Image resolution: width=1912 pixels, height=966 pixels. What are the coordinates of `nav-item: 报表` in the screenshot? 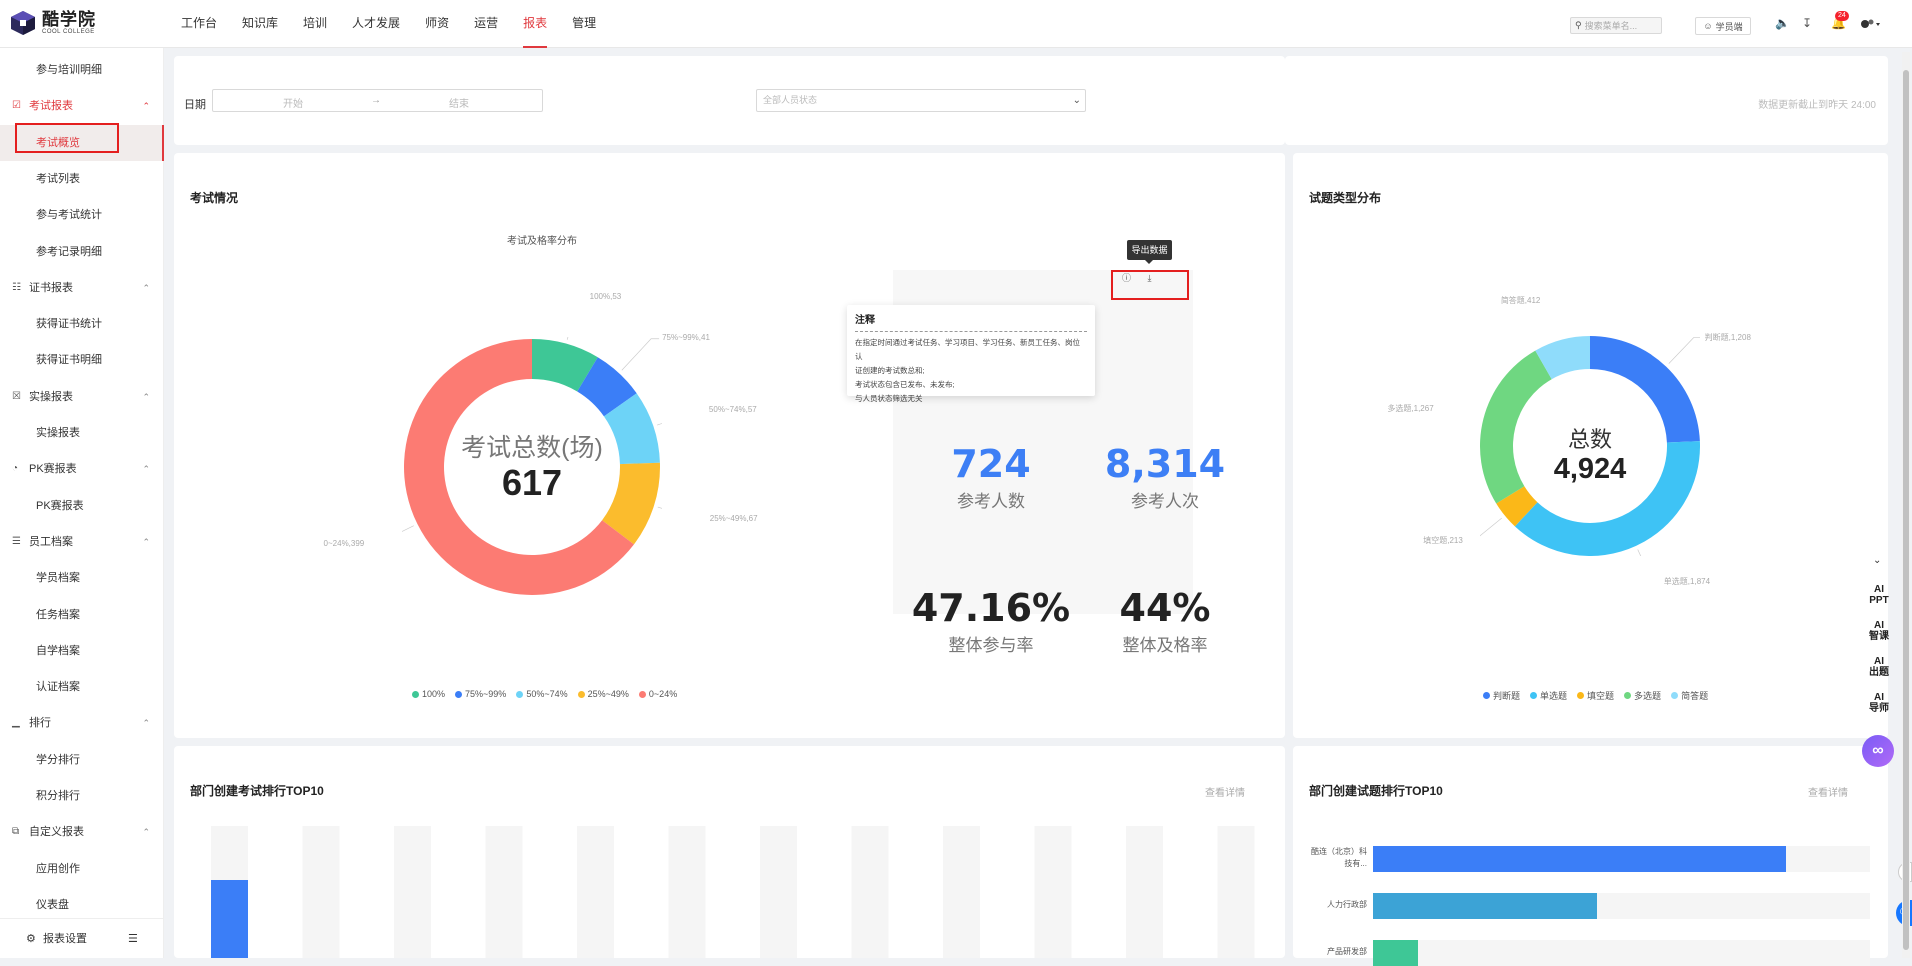 It's located at (535, 24).